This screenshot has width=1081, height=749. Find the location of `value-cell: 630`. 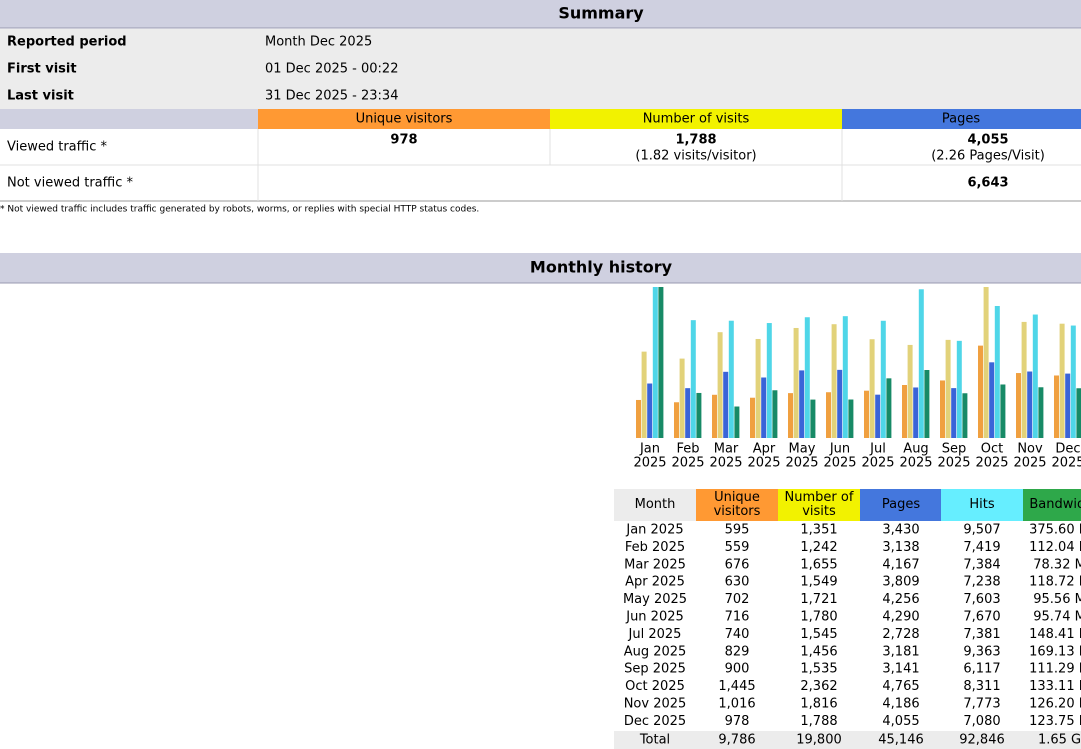

value-cell: 630 is located at coordinates (737, 582).